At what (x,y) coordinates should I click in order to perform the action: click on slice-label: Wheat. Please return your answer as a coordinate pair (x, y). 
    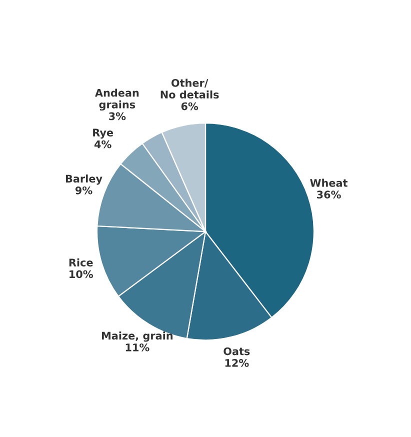
    Looking at the image, I should click on (329, 182).